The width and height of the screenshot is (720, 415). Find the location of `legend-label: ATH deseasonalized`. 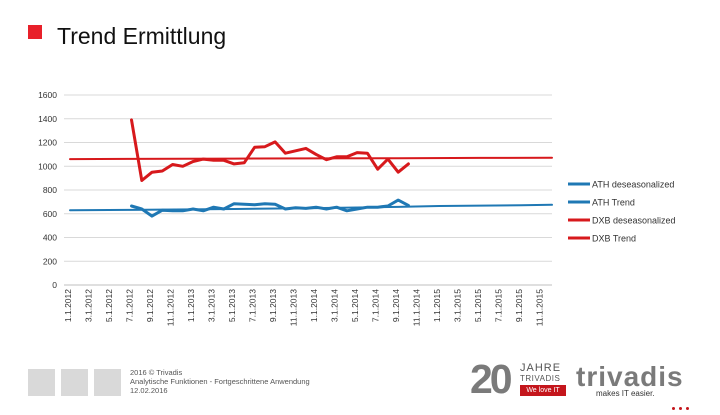

legend-label: ATH deseasonalized is located at coordinates (633, 185).